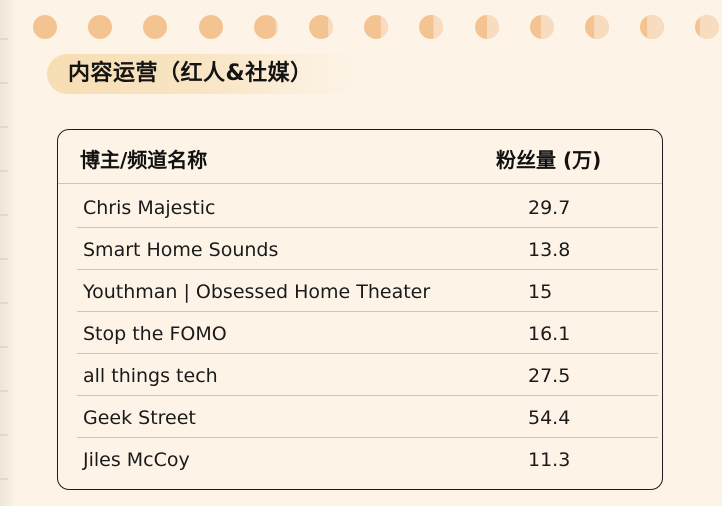 The height and width of the screenshot is (506, 722). What do you see at coordinates (149, 208) in the screenshot?
I see `cell-channel-name: Chris Majestic` at bounding box center [149, 208].